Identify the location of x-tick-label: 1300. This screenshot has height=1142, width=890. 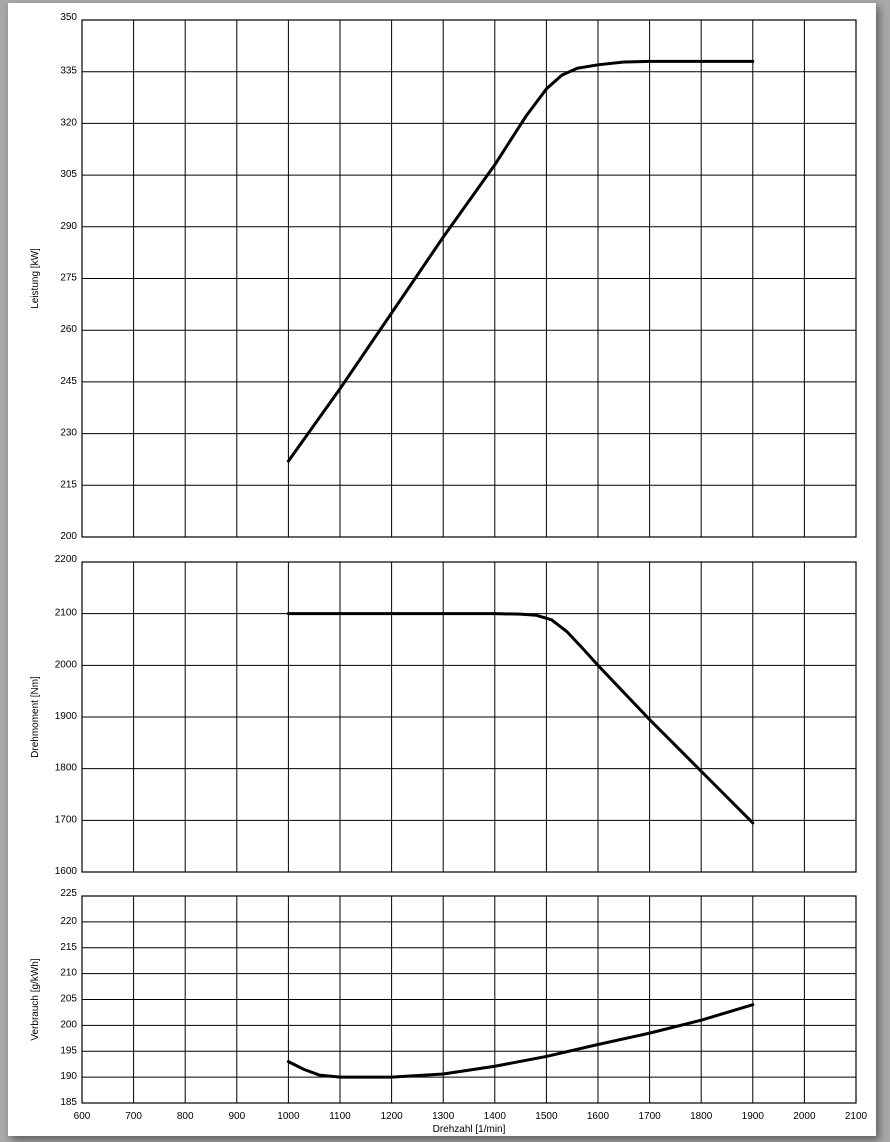
(443, 1116).